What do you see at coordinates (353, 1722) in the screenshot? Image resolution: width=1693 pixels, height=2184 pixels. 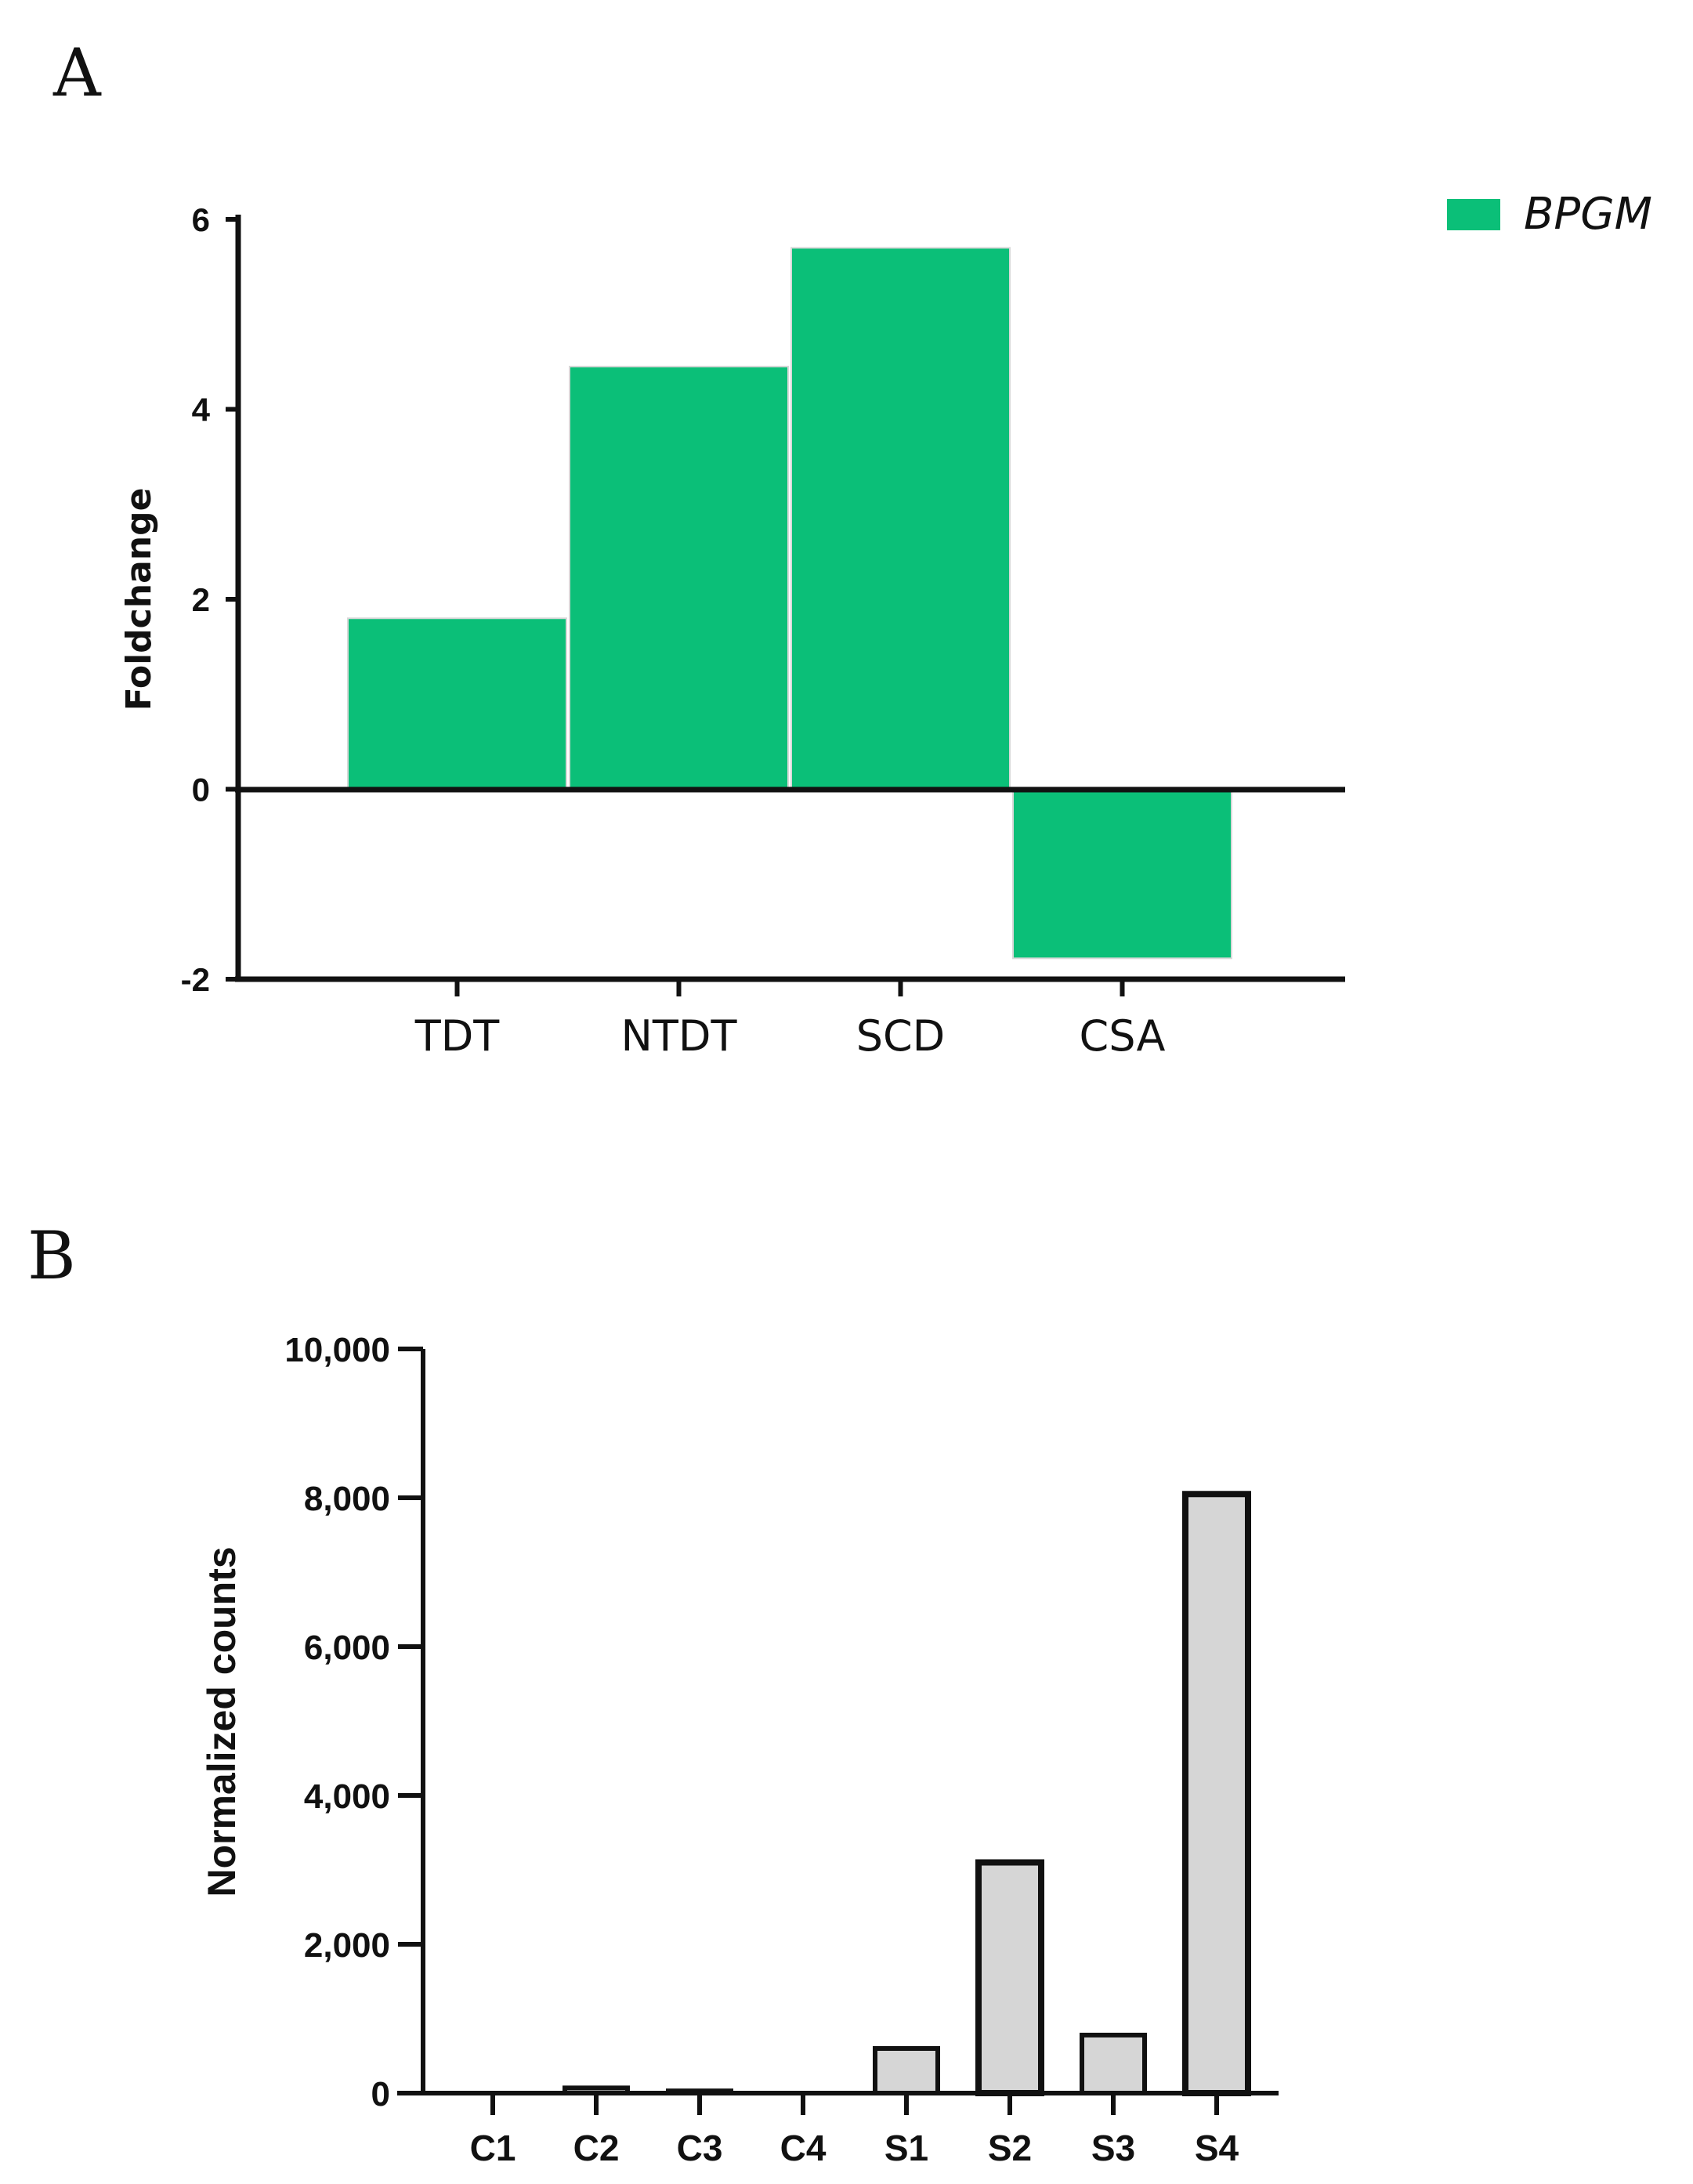 I see `chart-b-y-ticks: 10,000 8,000 6,000 4,000 2,000 0` at bounding box center [353, 1722].